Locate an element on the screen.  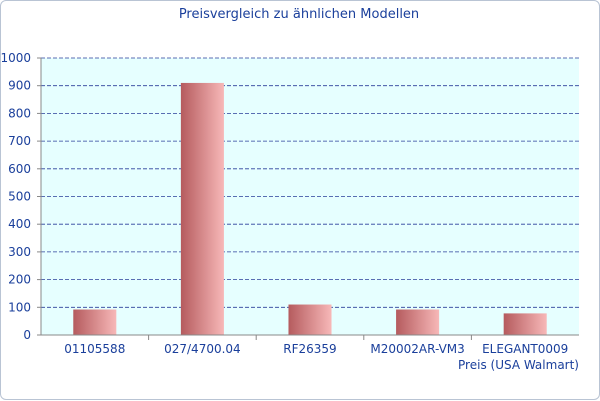
bar-rf26359 is located at coordinates (310, 319).